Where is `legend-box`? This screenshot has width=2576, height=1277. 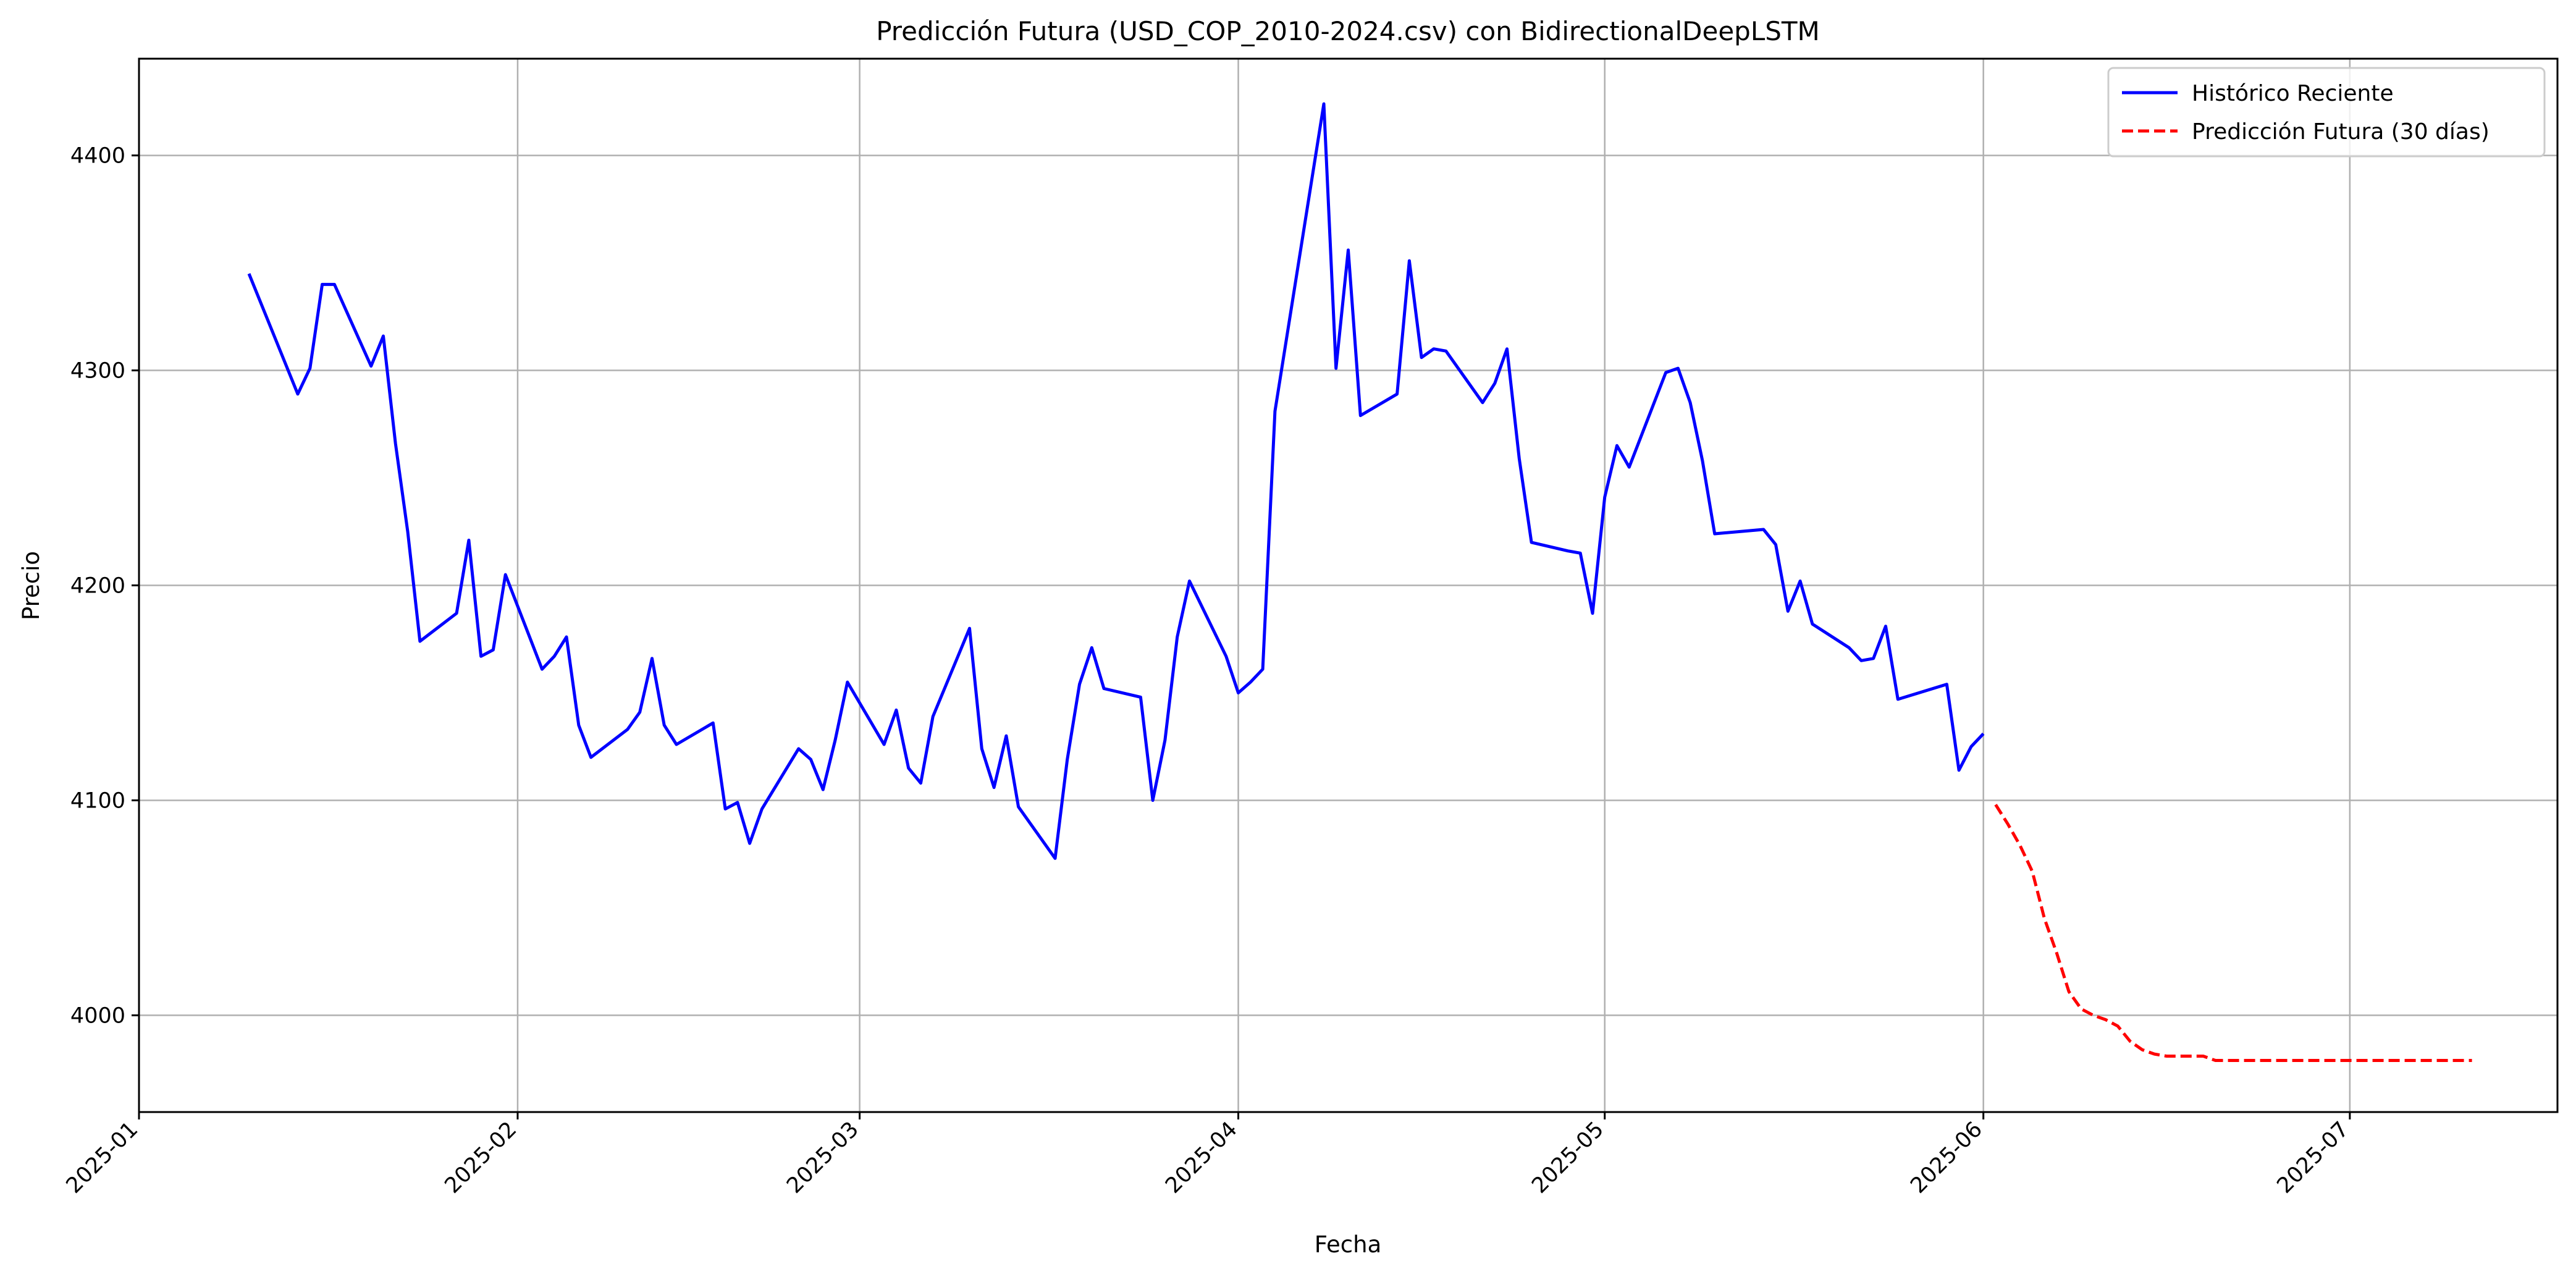
legend-box is located at coordinates (2326, 113).